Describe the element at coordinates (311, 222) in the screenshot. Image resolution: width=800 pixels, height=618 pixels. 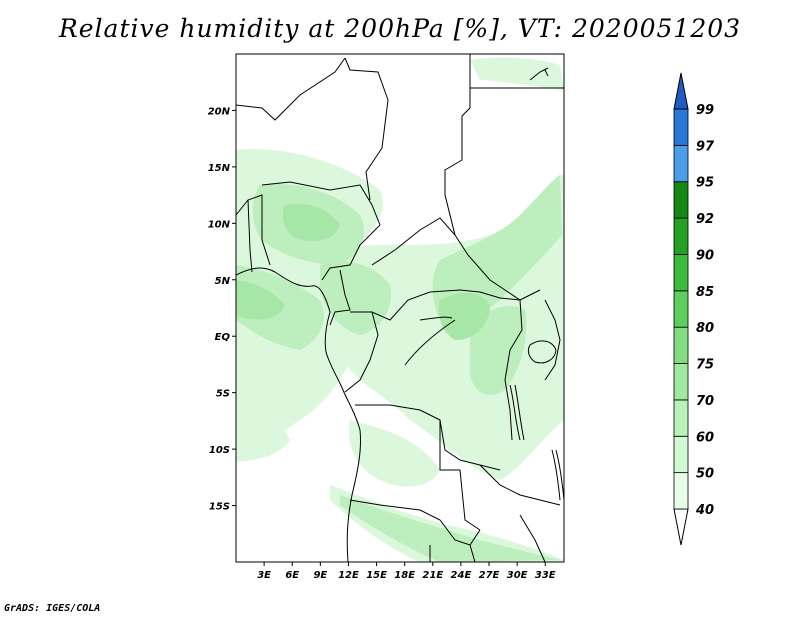
I see `humidity-core-niger` at that location.